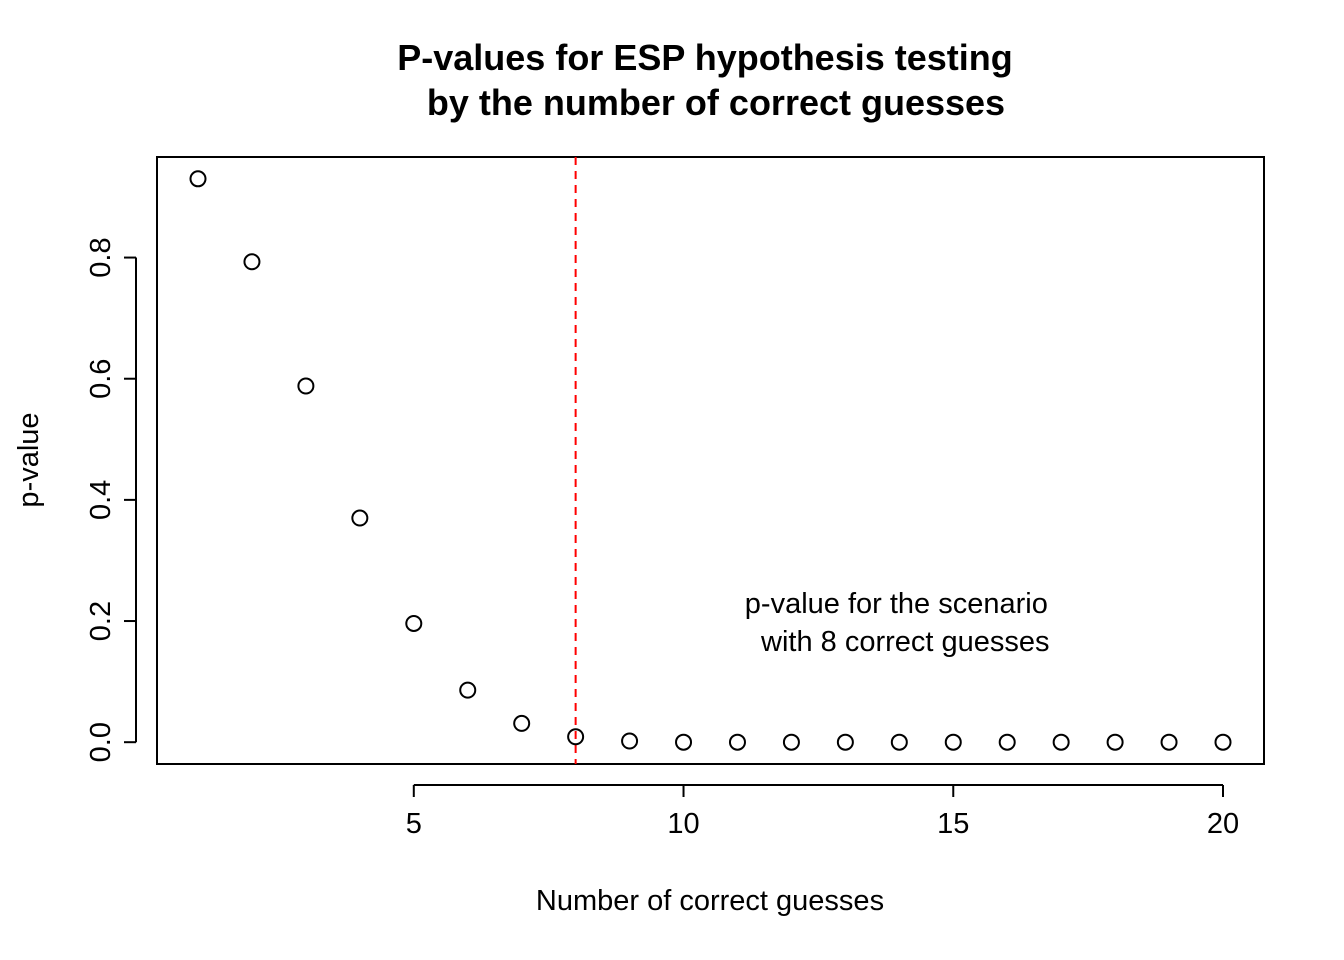 This screenshot has width=1344, height=960. Describe the element at coordinates (710, 901) in the screenshot. I see `x-axis-label: Number of correct guesses` at that location.